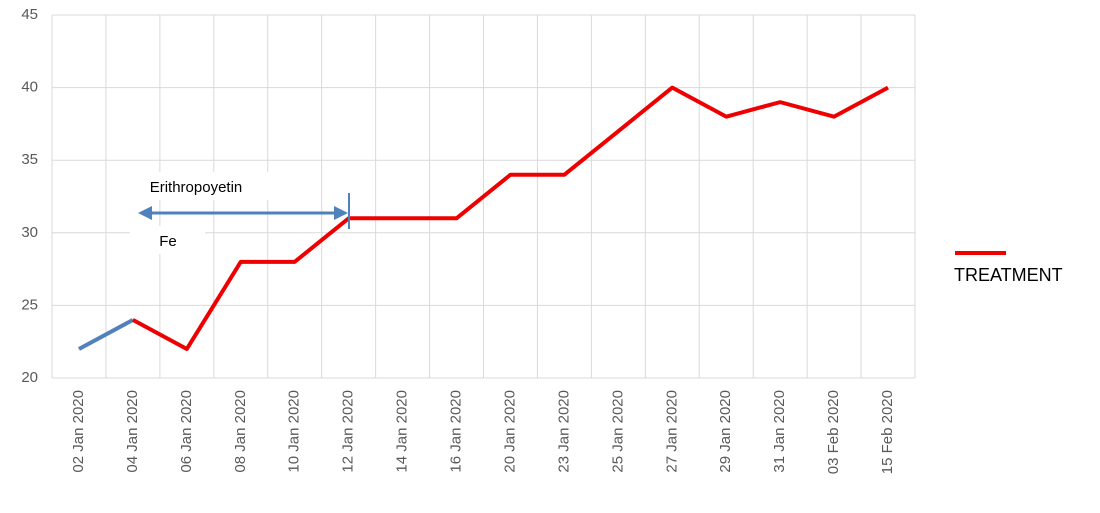 The height and width of the screenshot is (513, 1100). What do you see at coordinates (509, 431) in the screenshot?
I see `x-tick-label: 20 Jan 2020` at bounding box center [509, 431].